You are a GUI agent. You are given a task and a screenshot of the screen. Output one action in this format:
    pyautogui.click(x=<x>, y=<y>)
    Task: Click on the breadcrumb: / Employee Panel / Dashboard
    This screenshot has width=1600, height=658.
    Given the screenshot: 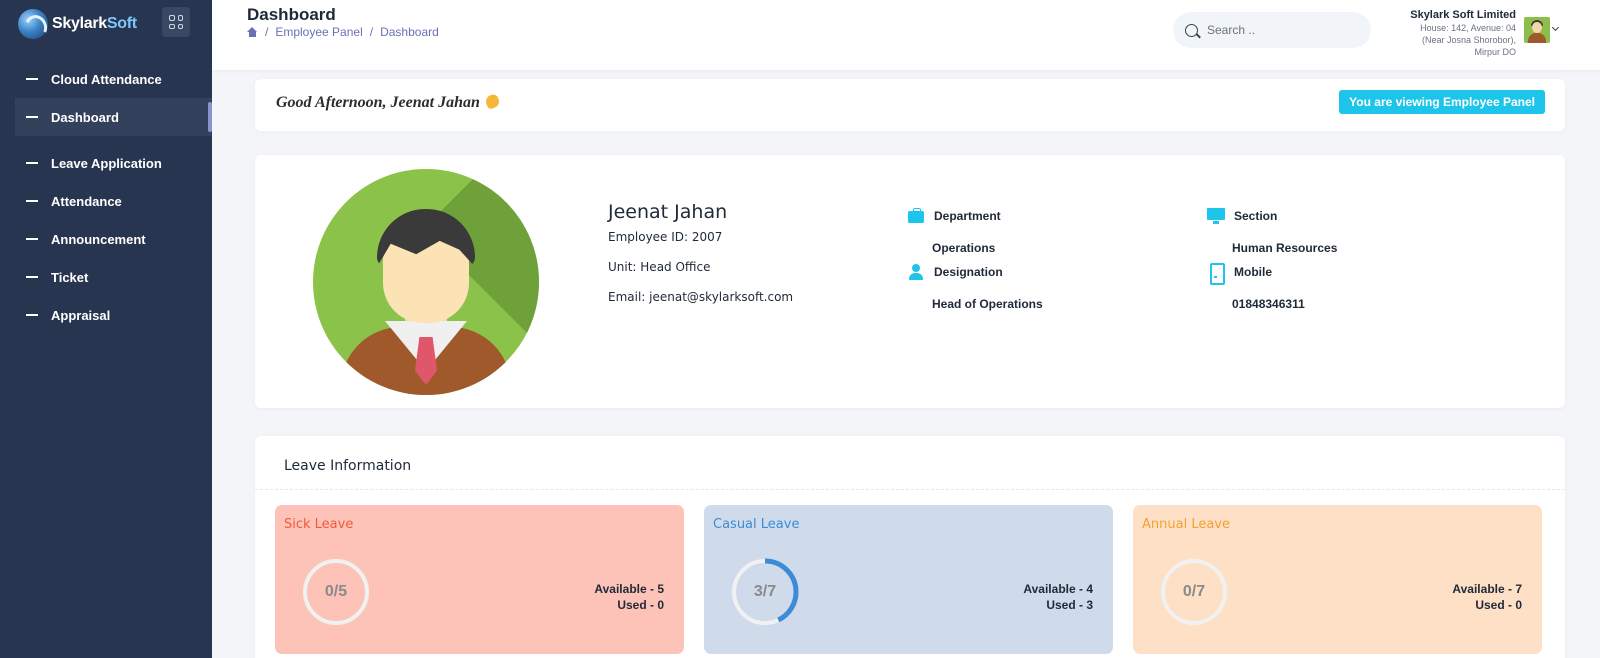 What is the action you would take?
    pyautogui.click(x=343, y=32)
    